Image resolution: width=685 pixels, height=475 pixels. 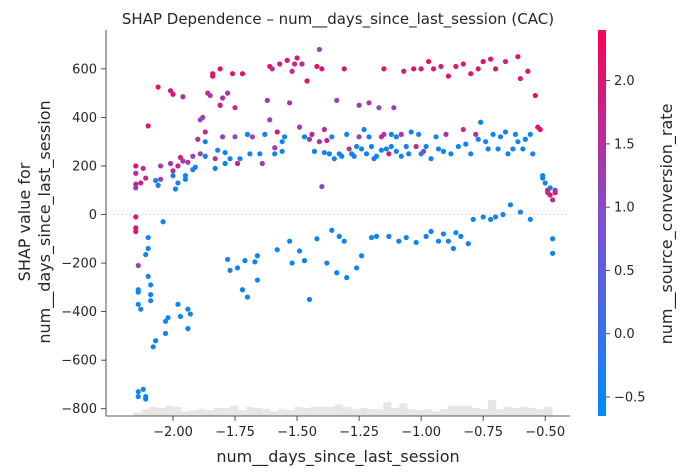 I want to click on x-tick-label: −0.75, so click(x=483, y=432).